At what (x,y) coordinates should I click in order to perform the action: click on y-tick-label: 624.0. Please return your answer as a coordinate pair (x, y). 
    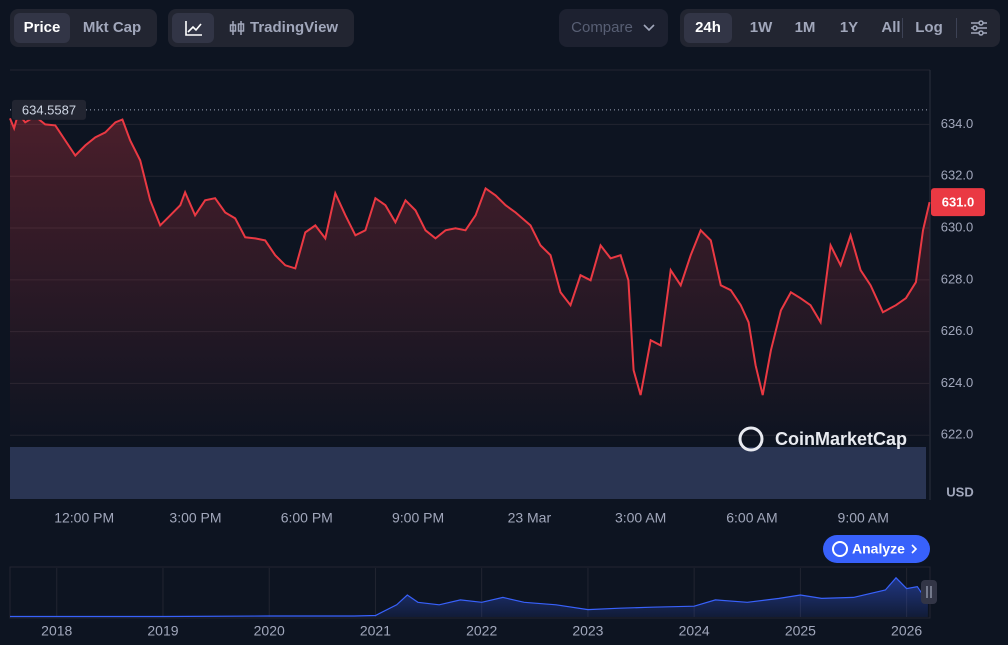
    Looking at the image, I should click on (957, 382).